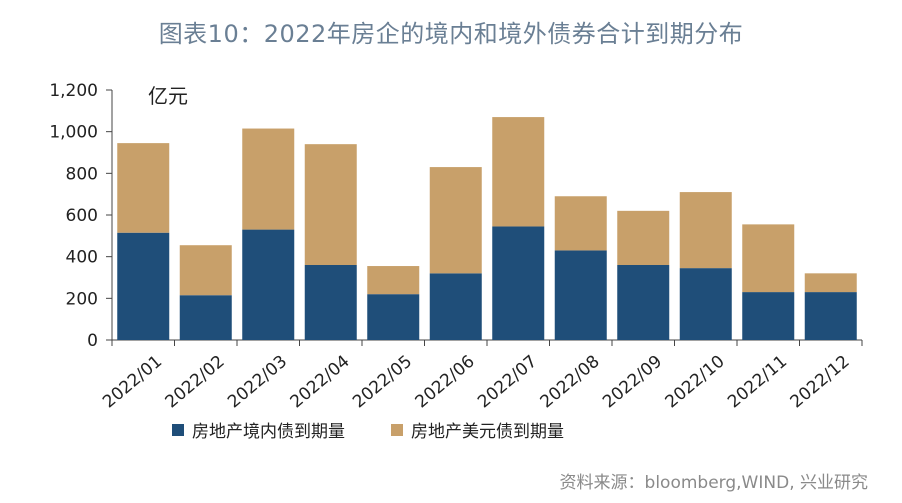 The image size is (902, 503). What do you see at coordinates (705, 304) in the screenshot?
I see `bar-domestic-2022/10` at bounding box center [705, 304].